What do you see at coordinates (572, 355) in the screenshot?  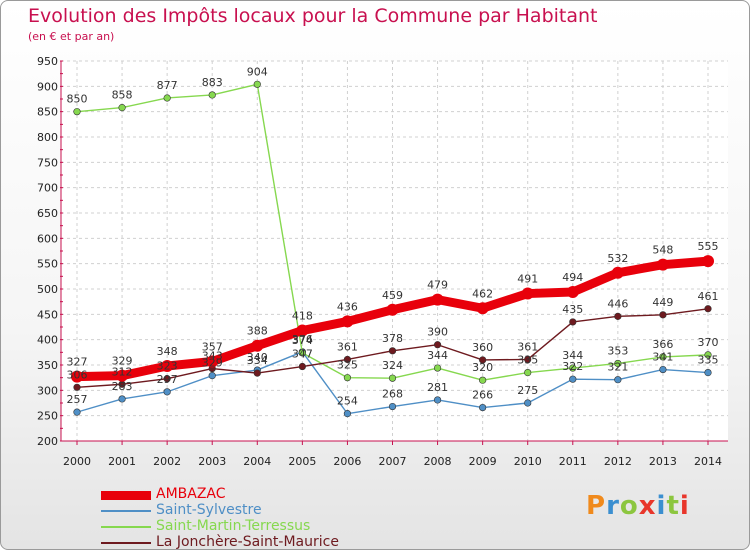 I see `data-label: 344` at bounding box center [572, 355].